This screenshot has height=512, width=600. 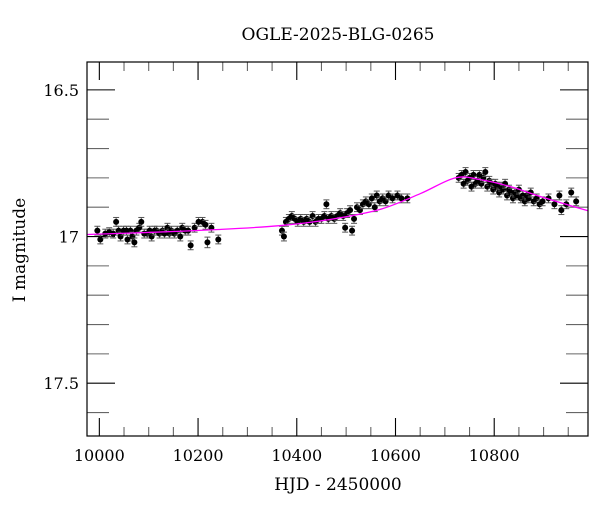 What do you see at coordinates (338, 35) in the screenshot?
I see `chart-title: OGLE-2025-BLG-0265` at bounding box center [338, 35].